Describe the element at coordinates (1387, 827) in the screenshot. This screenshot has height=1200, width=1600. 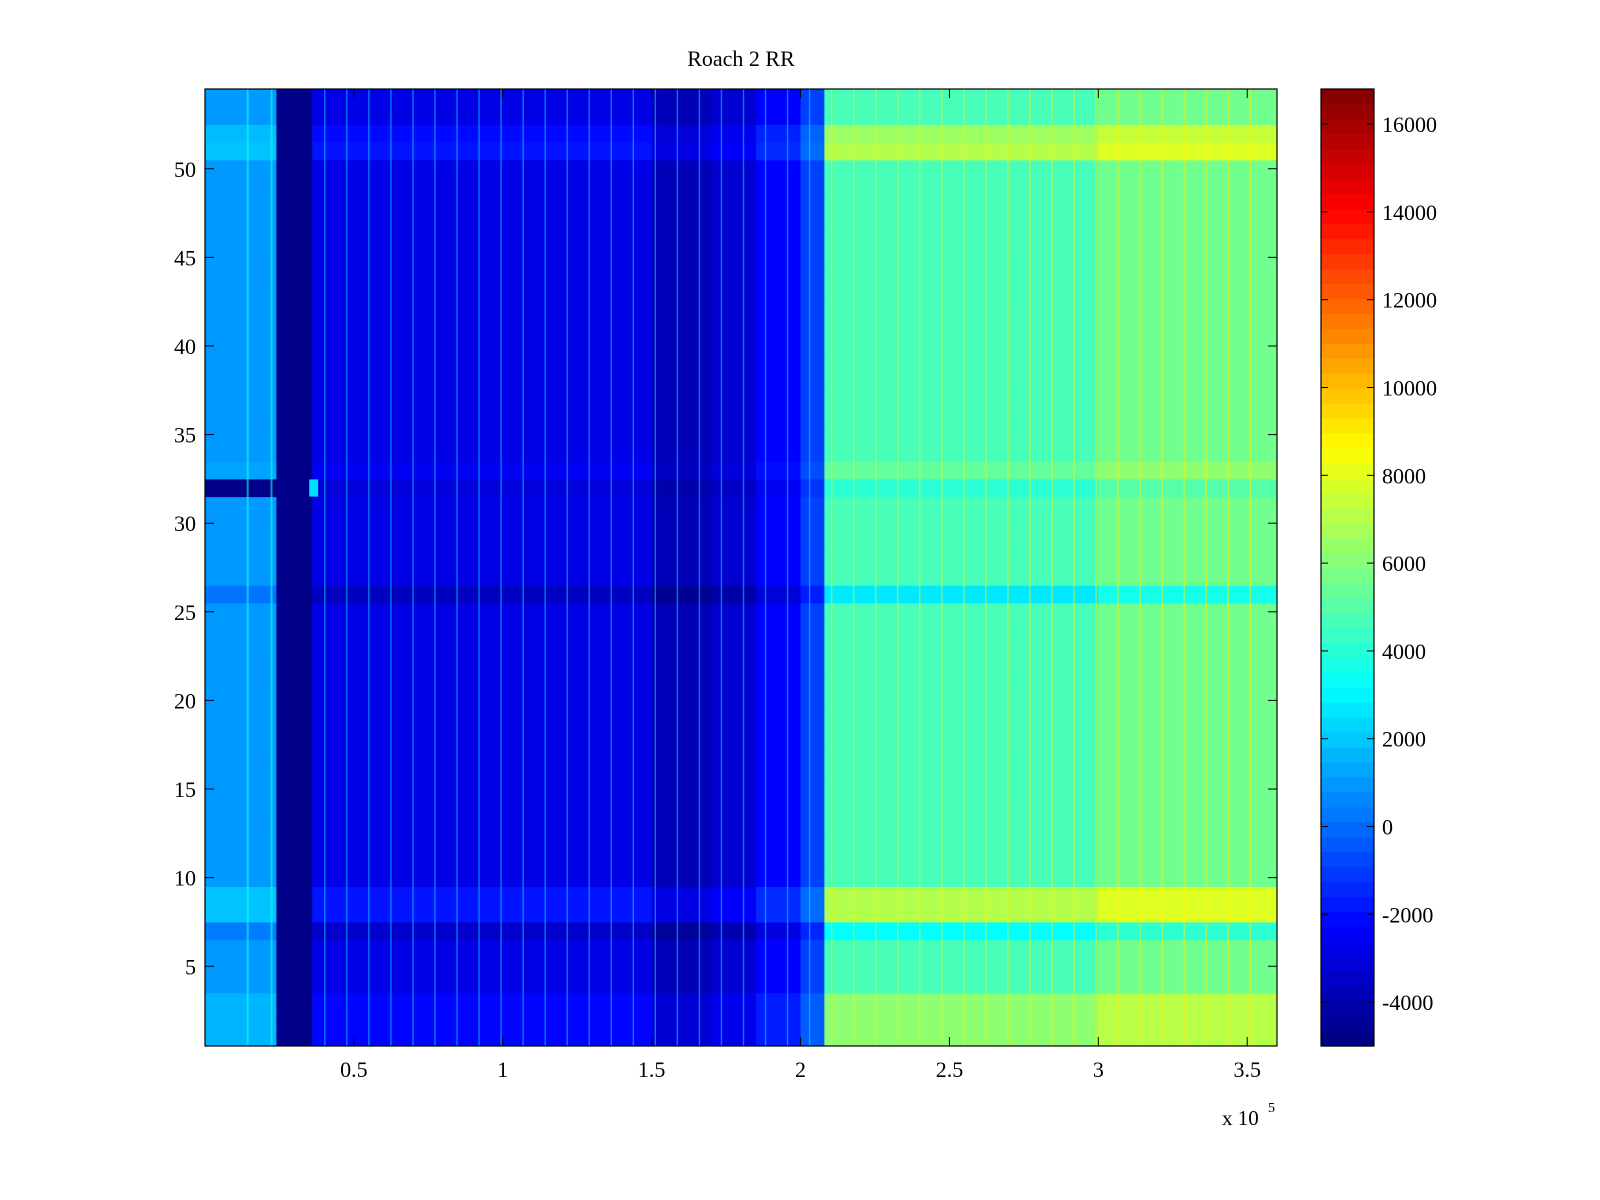
I see `colorbar-tick-label: 0` at that location.